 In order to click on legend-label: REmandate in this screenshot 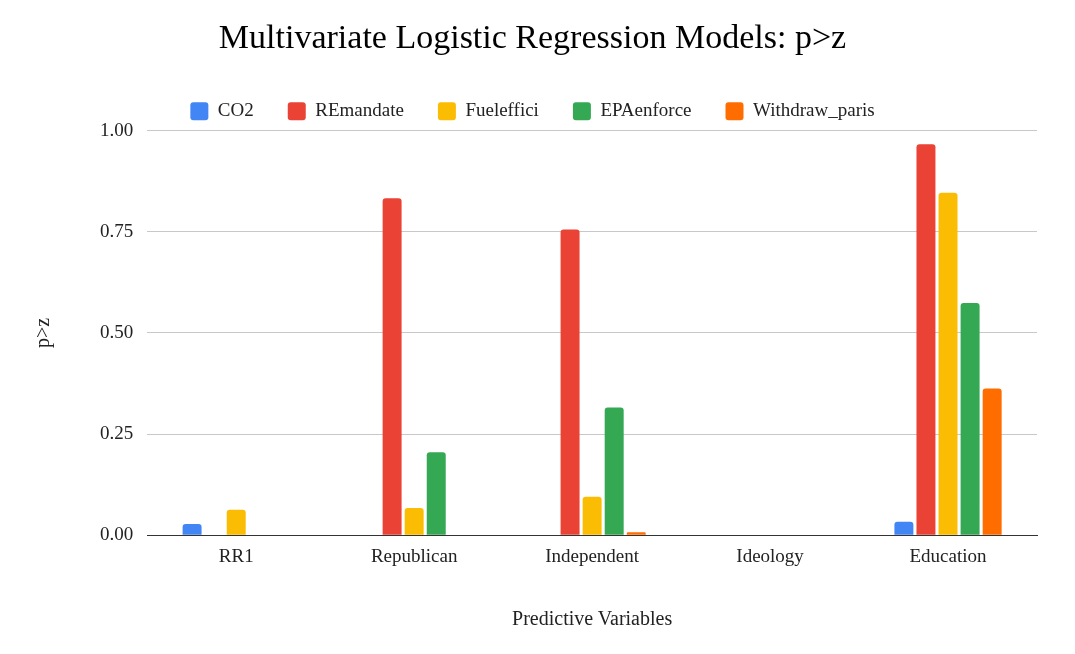, I will do `click(359, 110)`.